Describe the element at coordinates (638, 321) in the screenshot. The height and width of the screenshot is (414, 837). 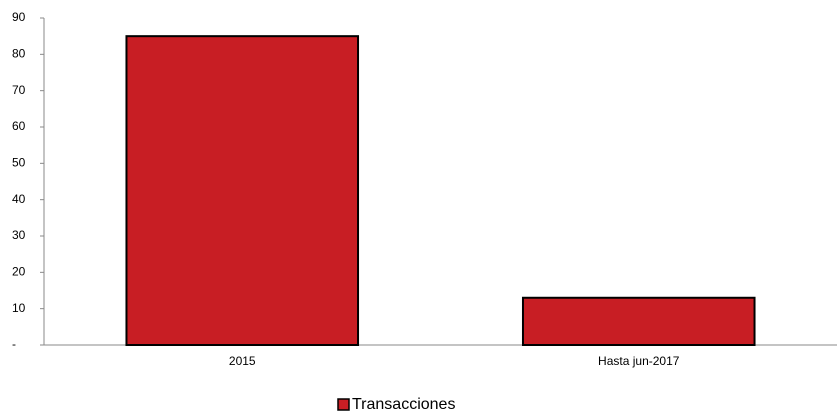
I see `bar` at that location.